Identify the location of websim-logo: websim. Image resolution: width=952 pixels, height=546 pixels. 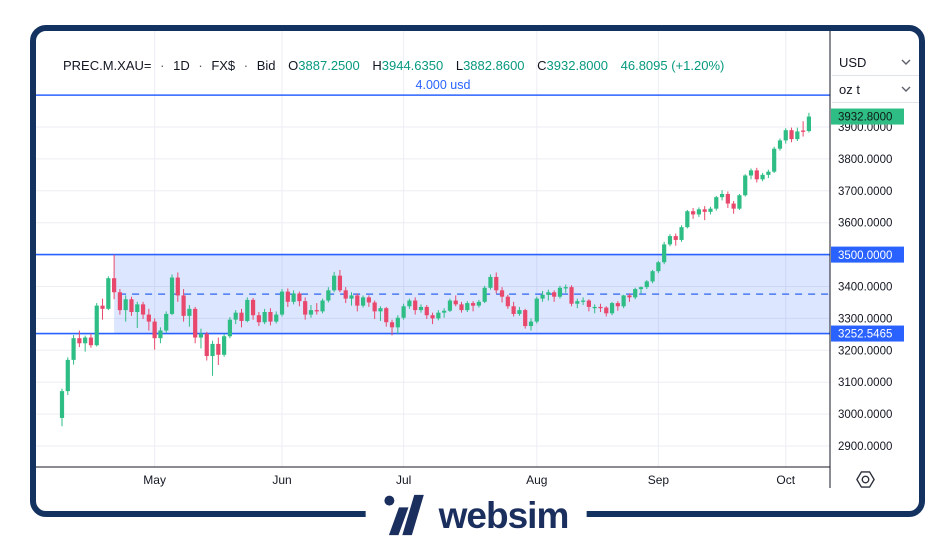
(476, 515).